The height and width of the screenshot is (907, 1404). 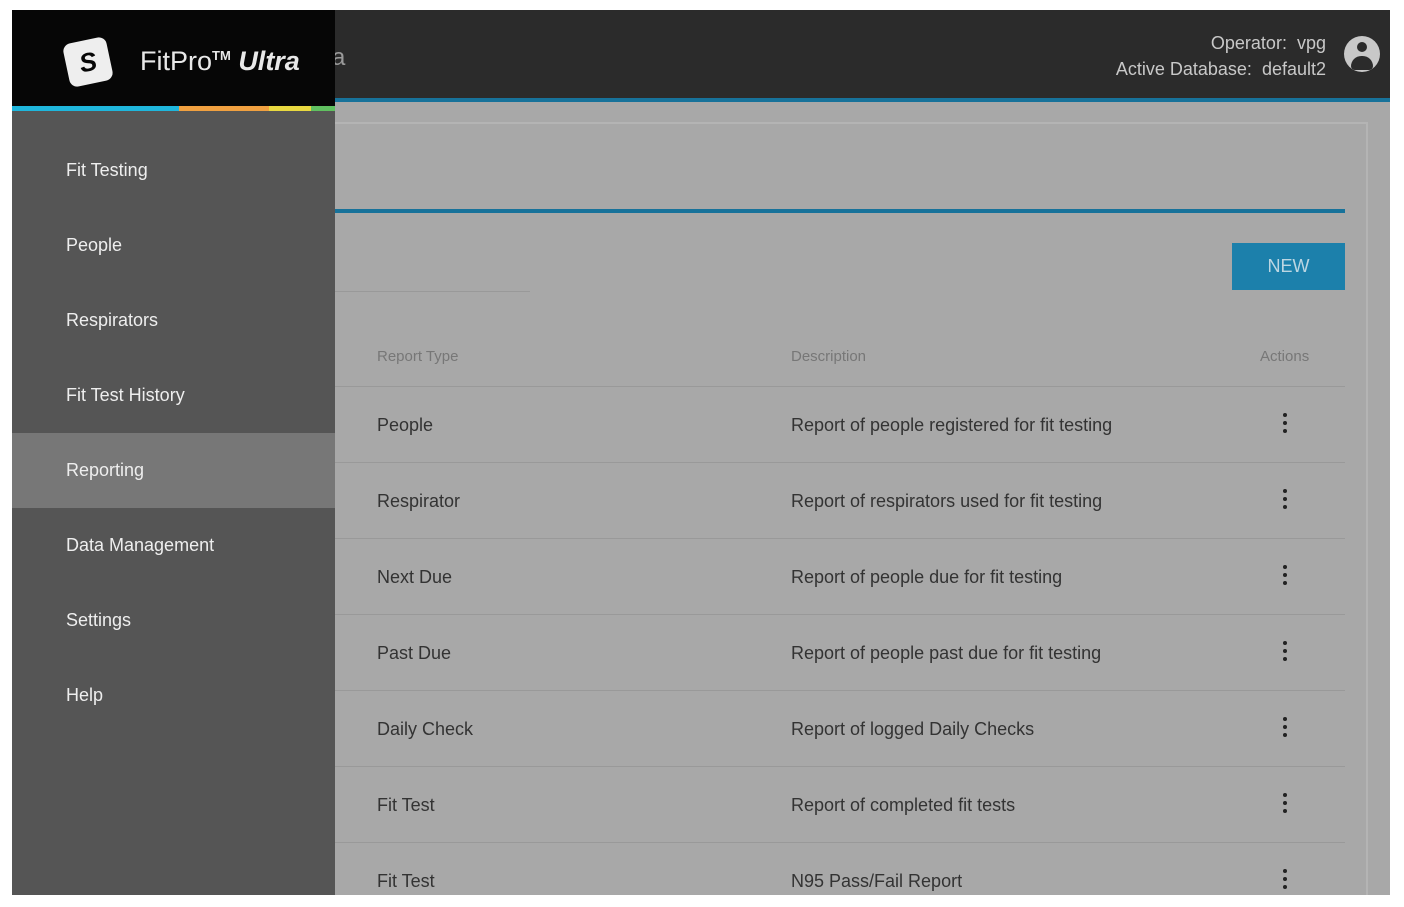 I want to click on database-label: Active Database:, so click(x=1183, y=69).